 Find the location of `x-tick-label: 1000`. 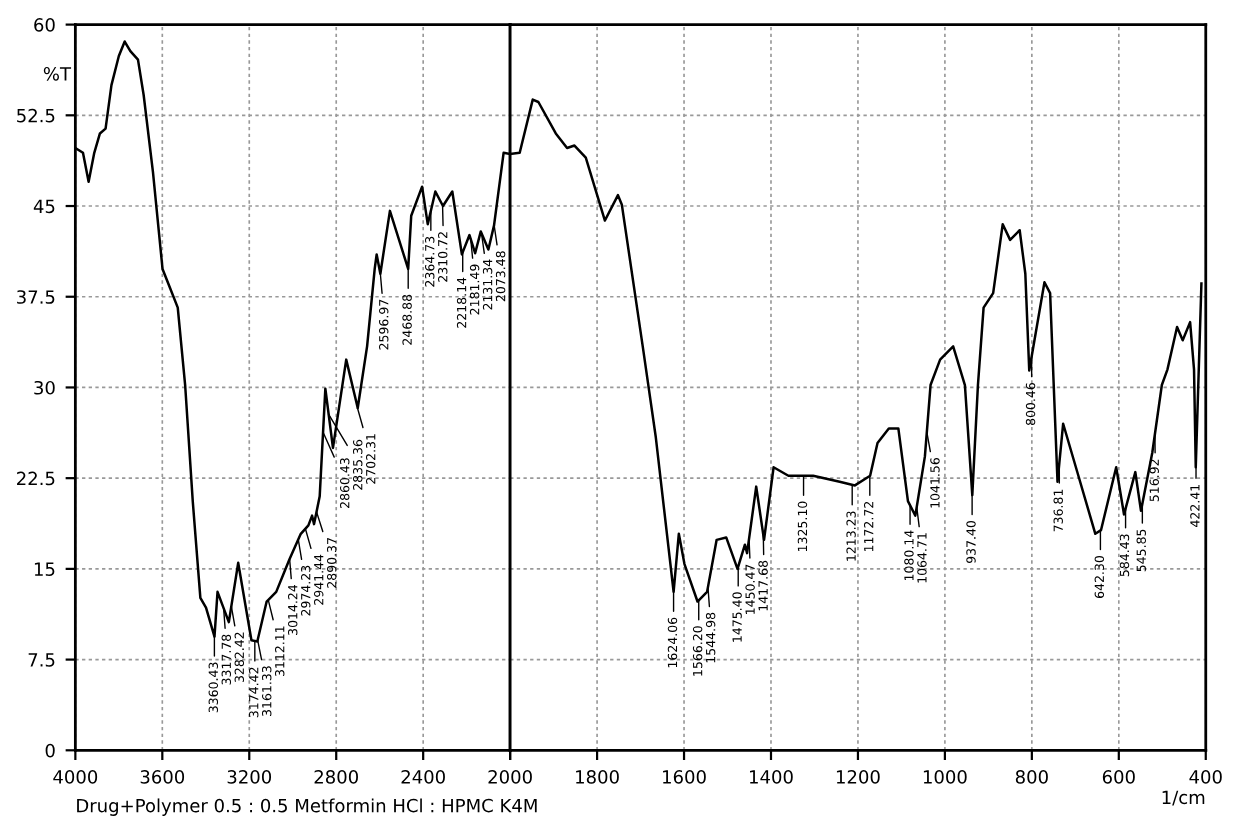

x-tick-label: 1000 is located at coordinates (945, 777).